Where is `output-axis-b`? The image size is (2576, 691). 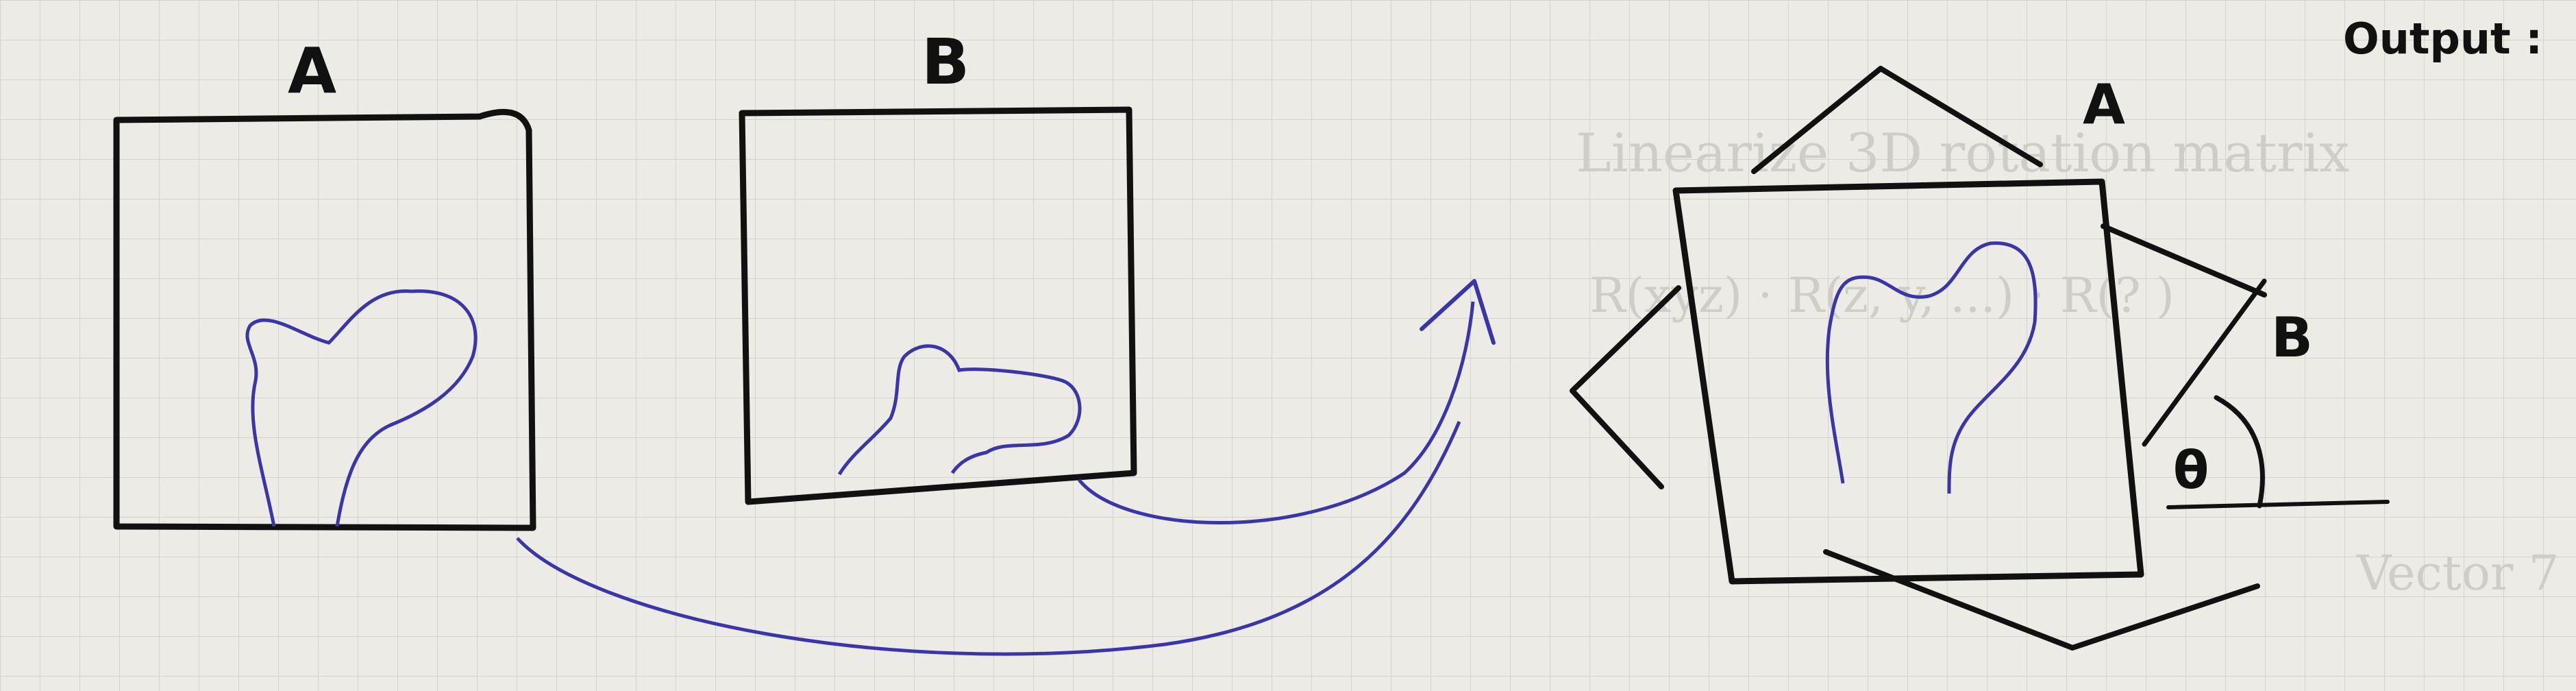 output-axis-b is located at coordinates (2204, 362).